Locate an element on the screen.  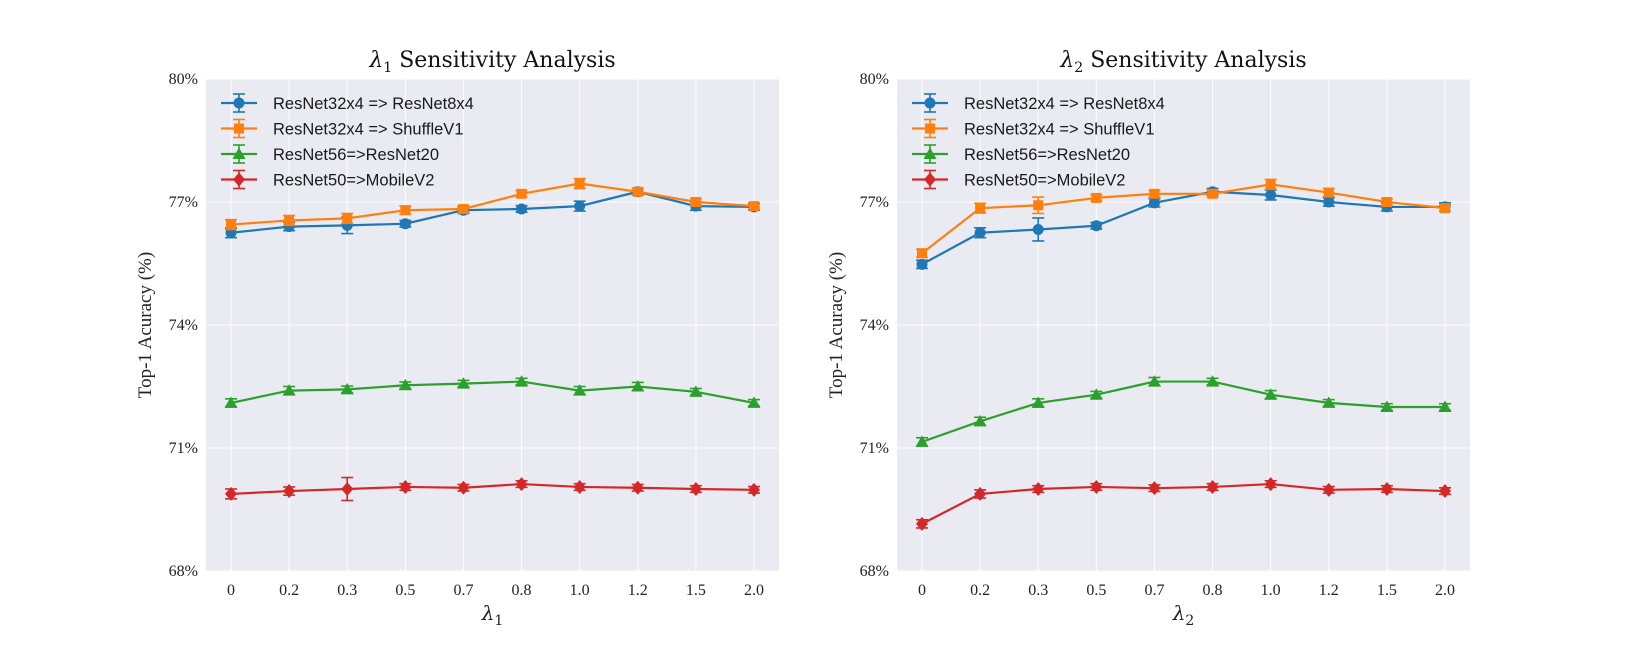
lambda2-xtick-label-9: 2.0 is located at coordinates (1445, 590).